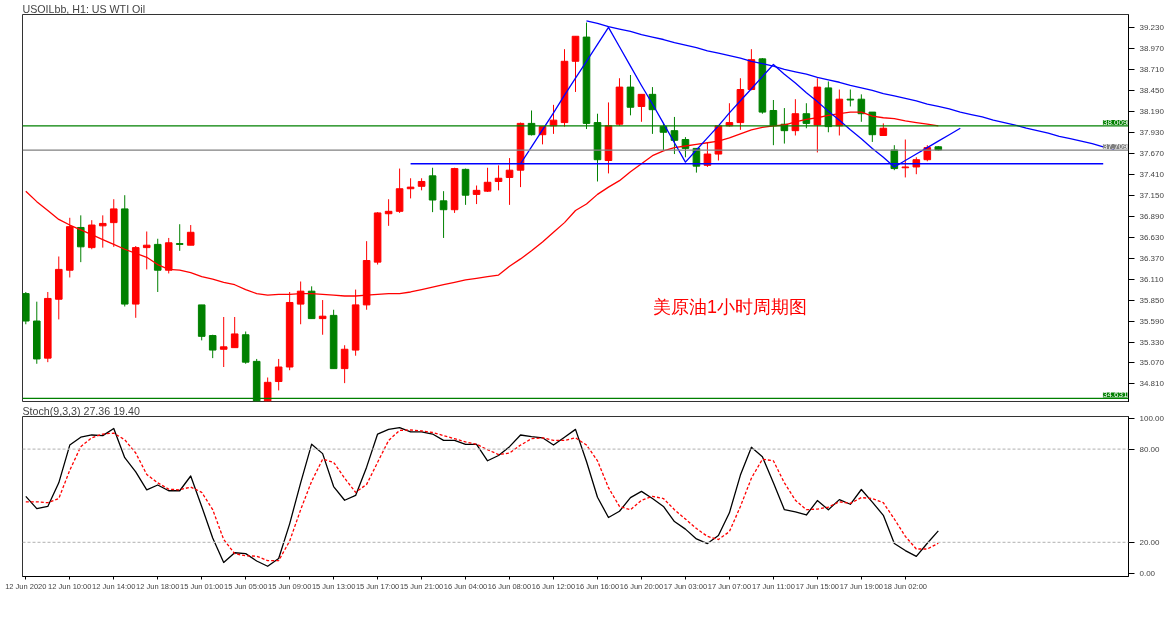 This screenshot has width=1170, height=622. What do you see at coordinates (1152, 48) in the screenshot?
I see `y-tick-label: 38.970` at bounding box center [1152, 48].